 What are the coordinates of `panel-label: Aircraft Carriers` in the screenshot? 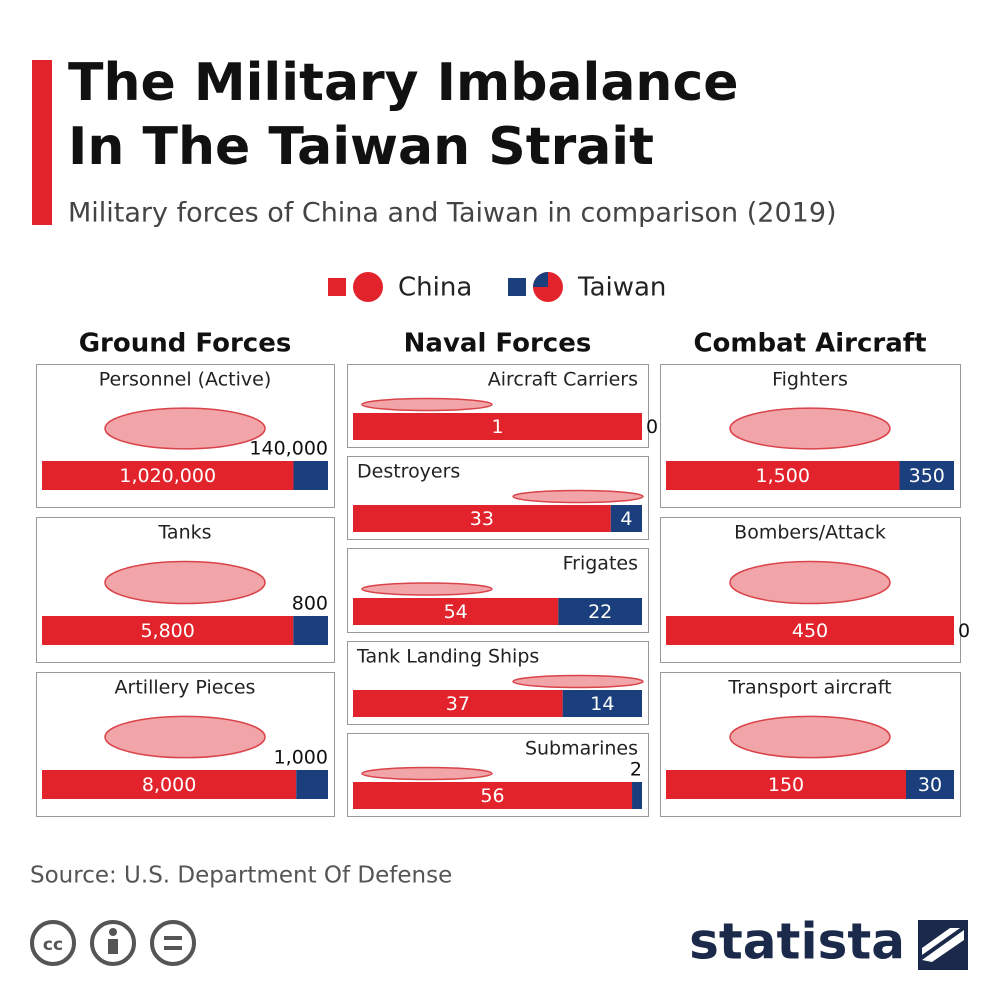 It's located at (563, 380).